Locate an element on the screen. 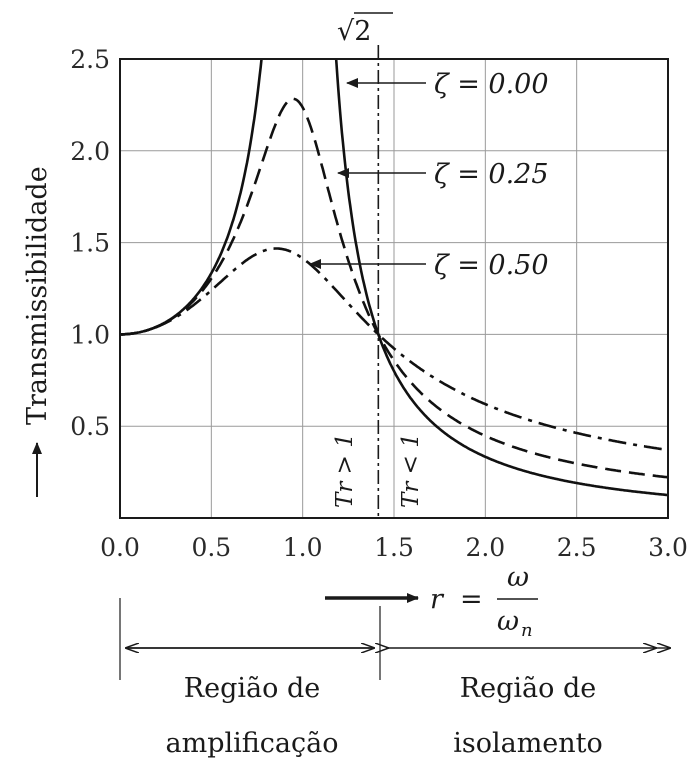 The image size is (695, 764). x-axis-denominator: ω is located at coordinates (508, 621).